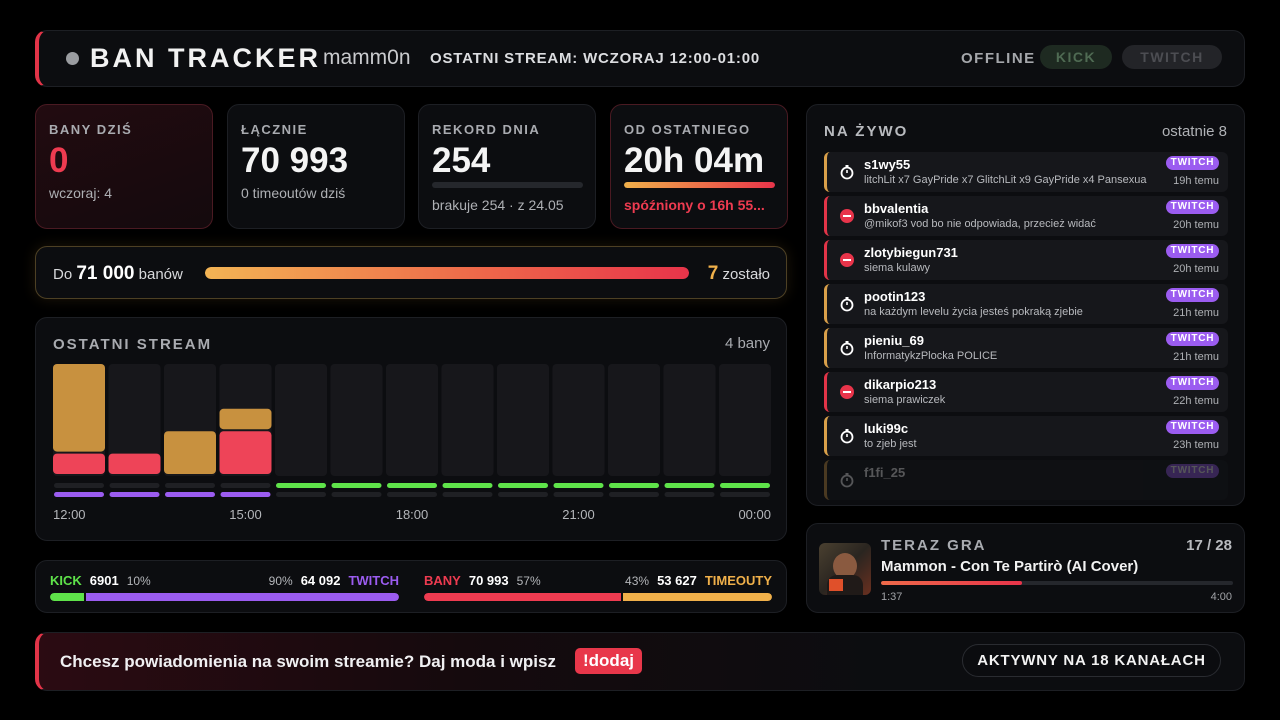 The width and height of the screenshot is (1280, 720). Describe the element at coordinates (1026, 392) in the screenshot. I see `feed-item: dikarpio213 siema prawiczek TWITCH 22h temu` at that location.